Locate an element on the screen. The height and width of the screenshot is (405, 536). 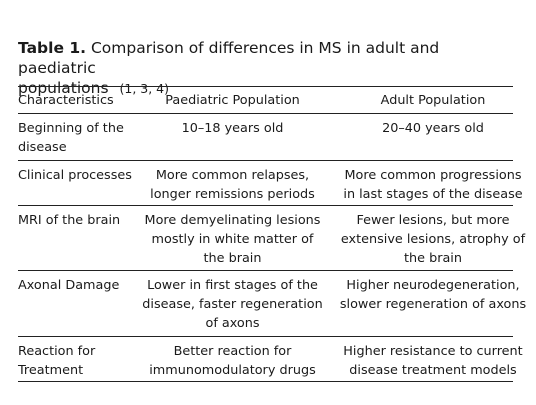
cell-text: disease, faster regeneration is located at coordinates (232, 304).